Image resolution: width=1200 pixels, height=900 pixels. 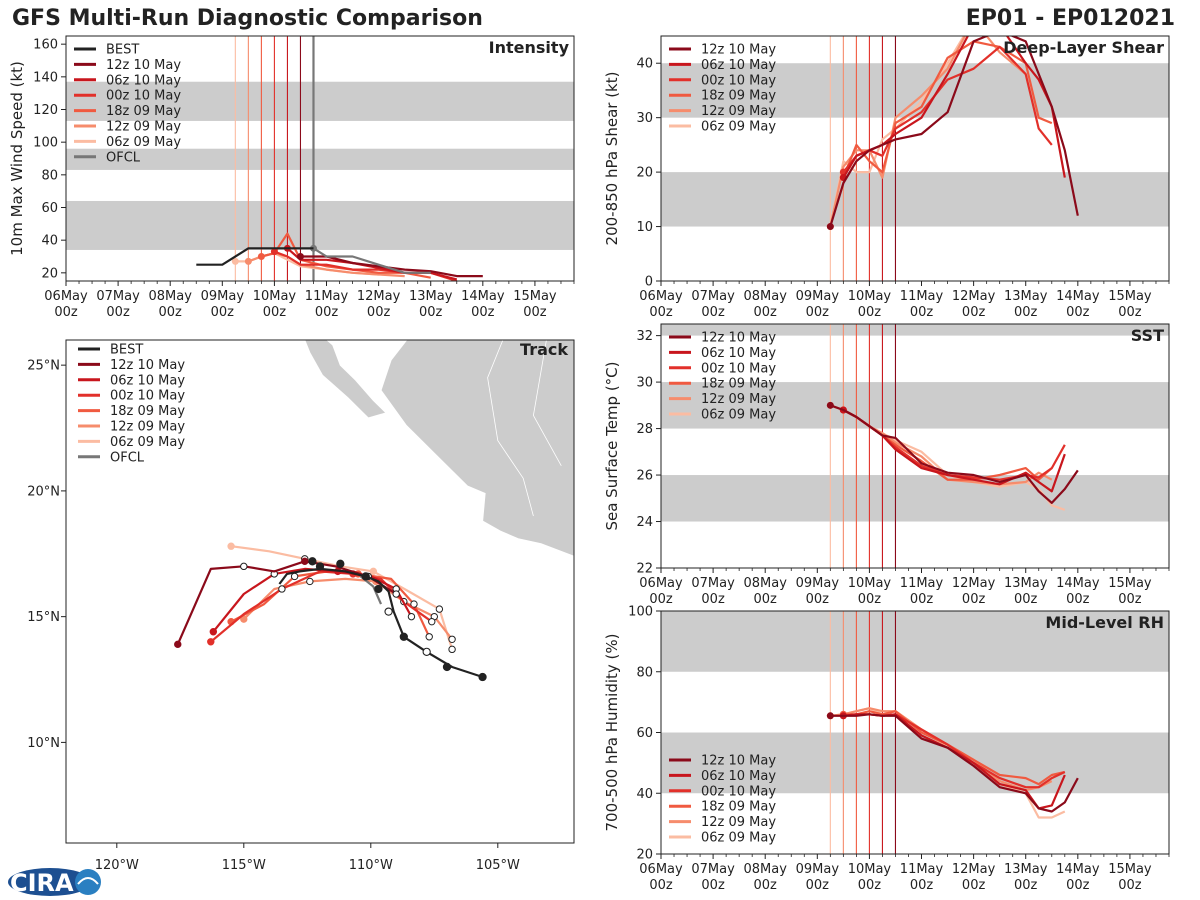 What do you see at coordinates (661, 583) in the screenshot?
I see `sst-xtick-label: 06May` at bounding box center [661, 583].